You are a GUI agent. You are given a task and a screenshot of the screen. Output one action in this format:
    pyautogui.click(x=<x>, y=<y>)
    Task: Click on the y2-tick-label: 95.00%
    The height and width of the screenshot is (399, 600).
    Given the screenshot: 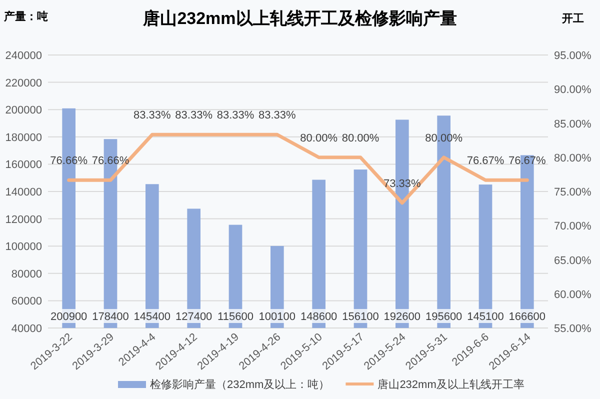 What is the action you would take?
    pyautogui.click(x=573, y=56)
    